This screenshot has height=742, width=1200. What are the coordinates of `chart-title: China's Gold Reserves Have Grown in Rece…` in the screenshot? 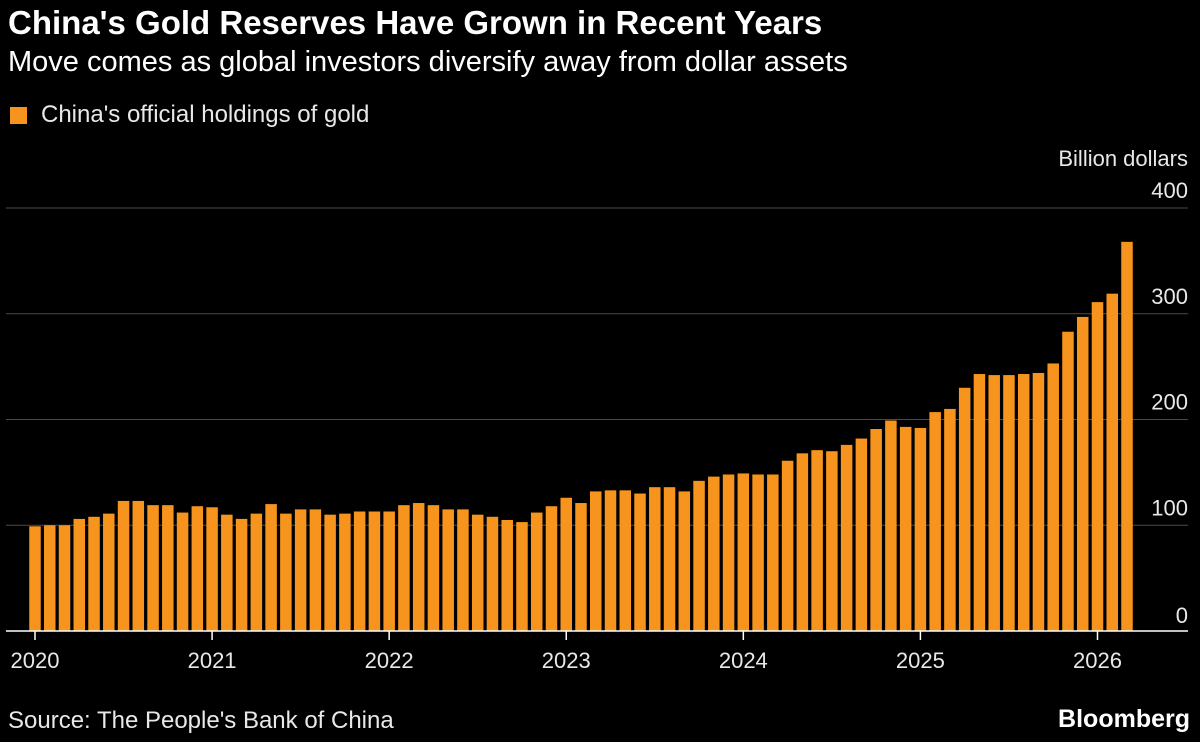 It's located at (415, 22).